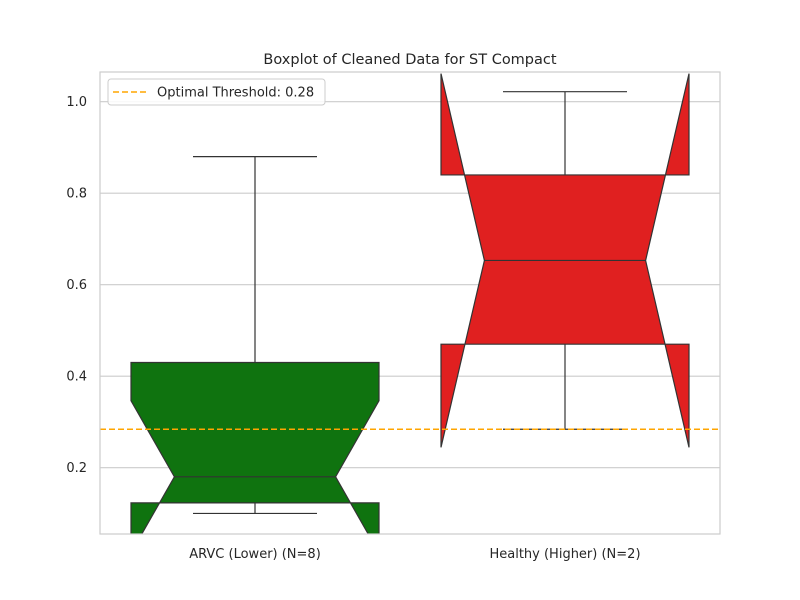  What do you see at coordinates (409, 60) in the screenshot?
I see `chart-title: Boxplot of Cleaned Data for ST Compact` at bounding box center [409, 60].